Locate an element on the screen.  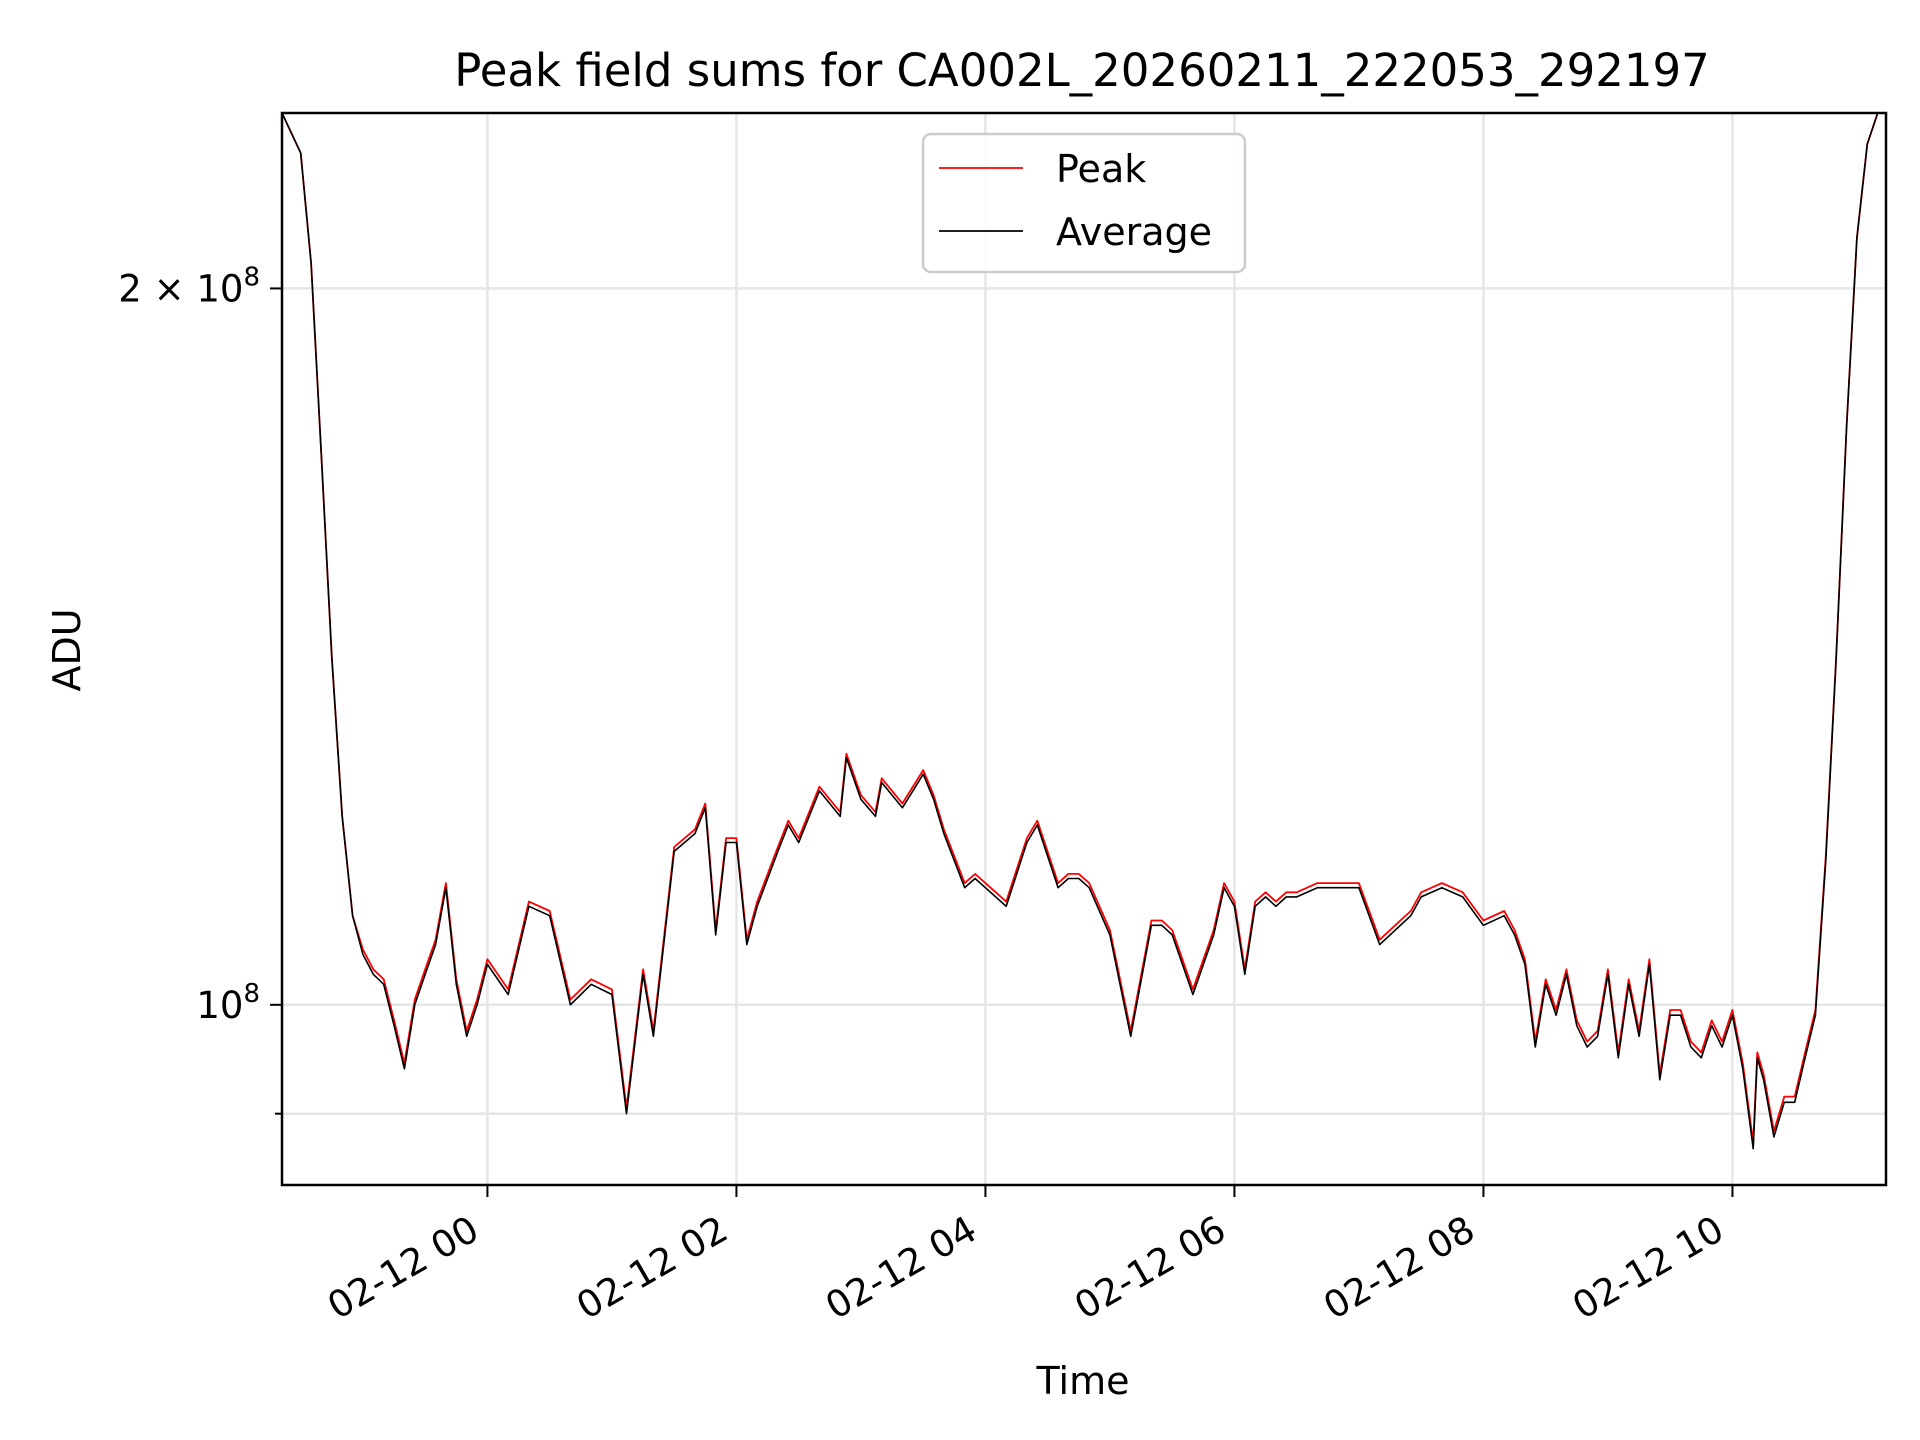
x-axis-label: Time is located at coordinates (1083, 1381).